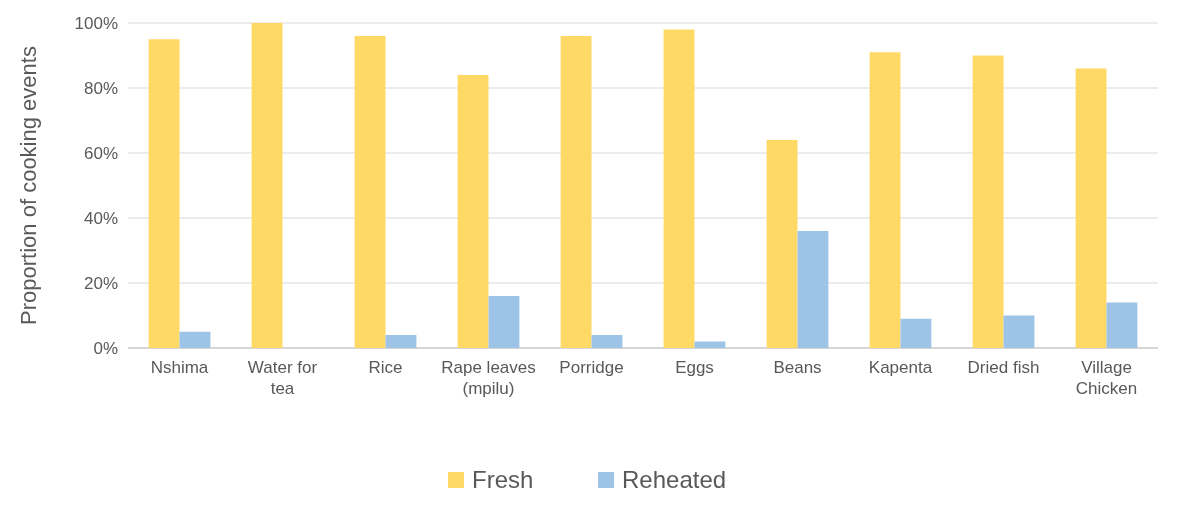 This screenshot has width=1178, height=506. What do you see at coordinates (385, 367) in the screenshot?
I see `x-tick-label: Rice` at bounding box center [385, 367].